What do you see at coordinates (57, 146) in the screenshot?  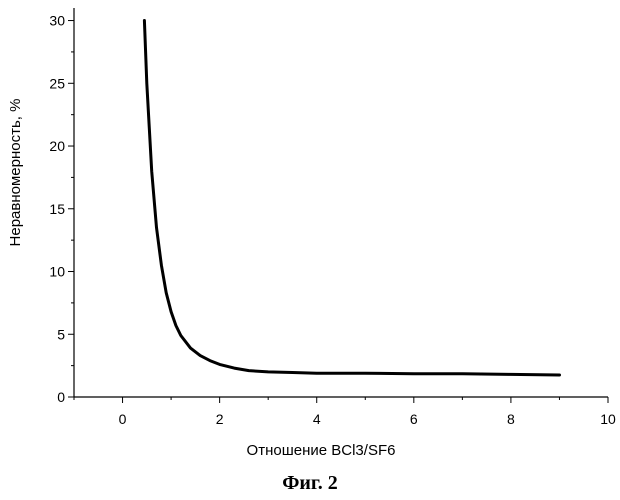 I see `y-tick-label: 20` at bounding box center [57, 146].